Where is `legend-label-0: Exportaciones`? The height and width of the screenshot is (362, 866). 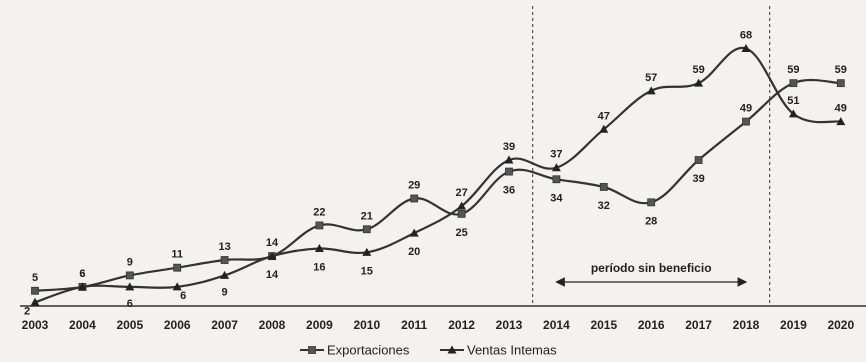
legend-label-0: Exportaciones is located at coordinates (368, 350).